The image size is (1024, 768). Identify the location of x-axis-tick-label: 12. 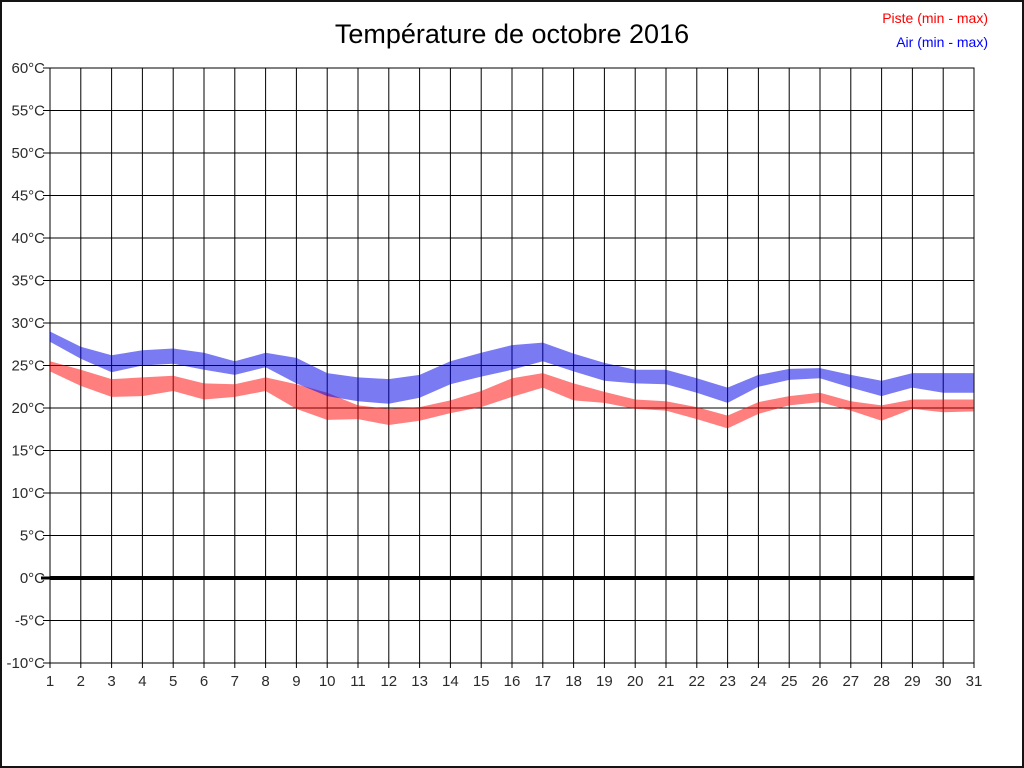
(388, 681).